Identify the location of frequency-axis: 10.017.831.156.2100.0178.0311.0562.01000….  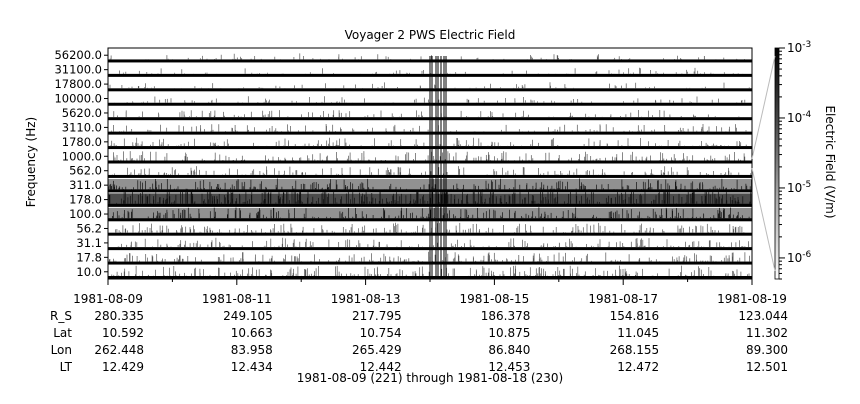
(81, 163).